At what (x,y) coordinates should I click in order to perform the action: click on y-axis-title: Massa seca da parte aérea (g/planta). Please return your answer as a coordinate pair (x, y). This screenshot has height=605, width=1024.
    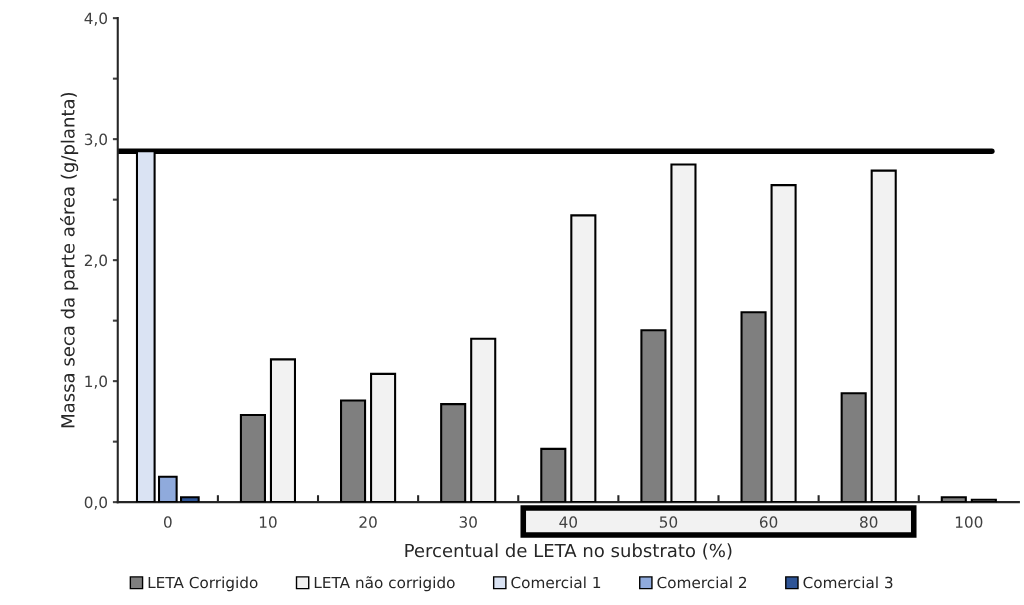
    Looking at the image, I should click on (69, 260).